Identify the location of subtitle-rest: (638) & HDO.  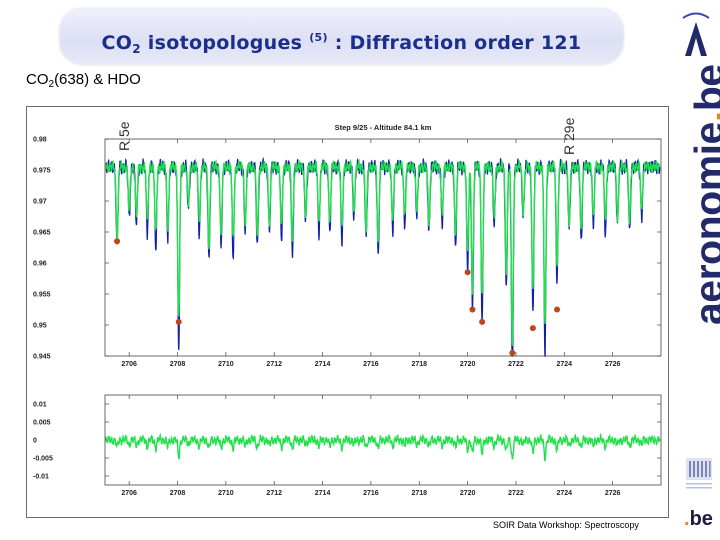
(97, 79).